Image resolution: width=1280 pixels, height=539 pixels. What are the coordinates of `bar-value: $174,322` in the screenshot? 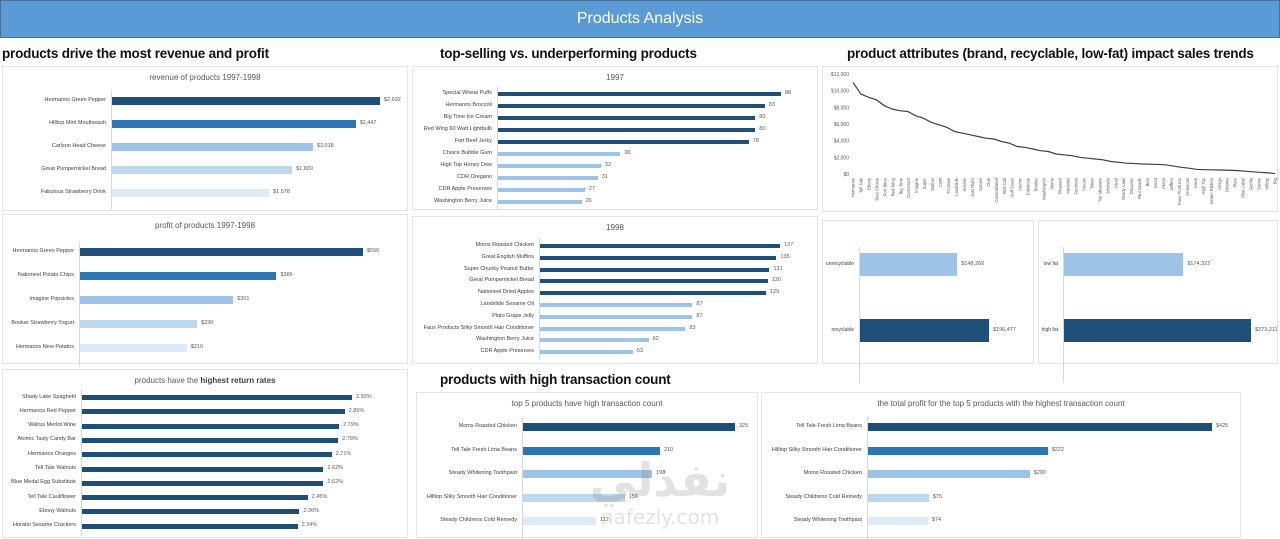 It's located at (1199, 263).